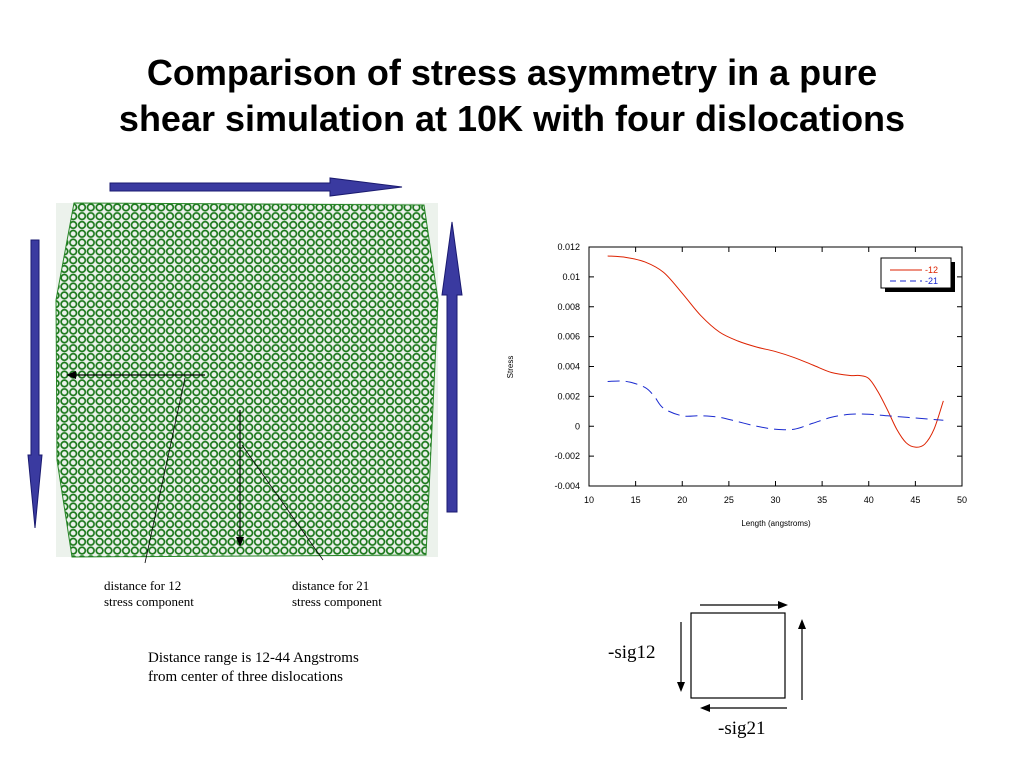 This screenshot has width=1024, height=768. What do you see at coordinates (452, 367) in the screenshot?
I see `right-shear-arrow-icon` at bounding box center [452, 367].